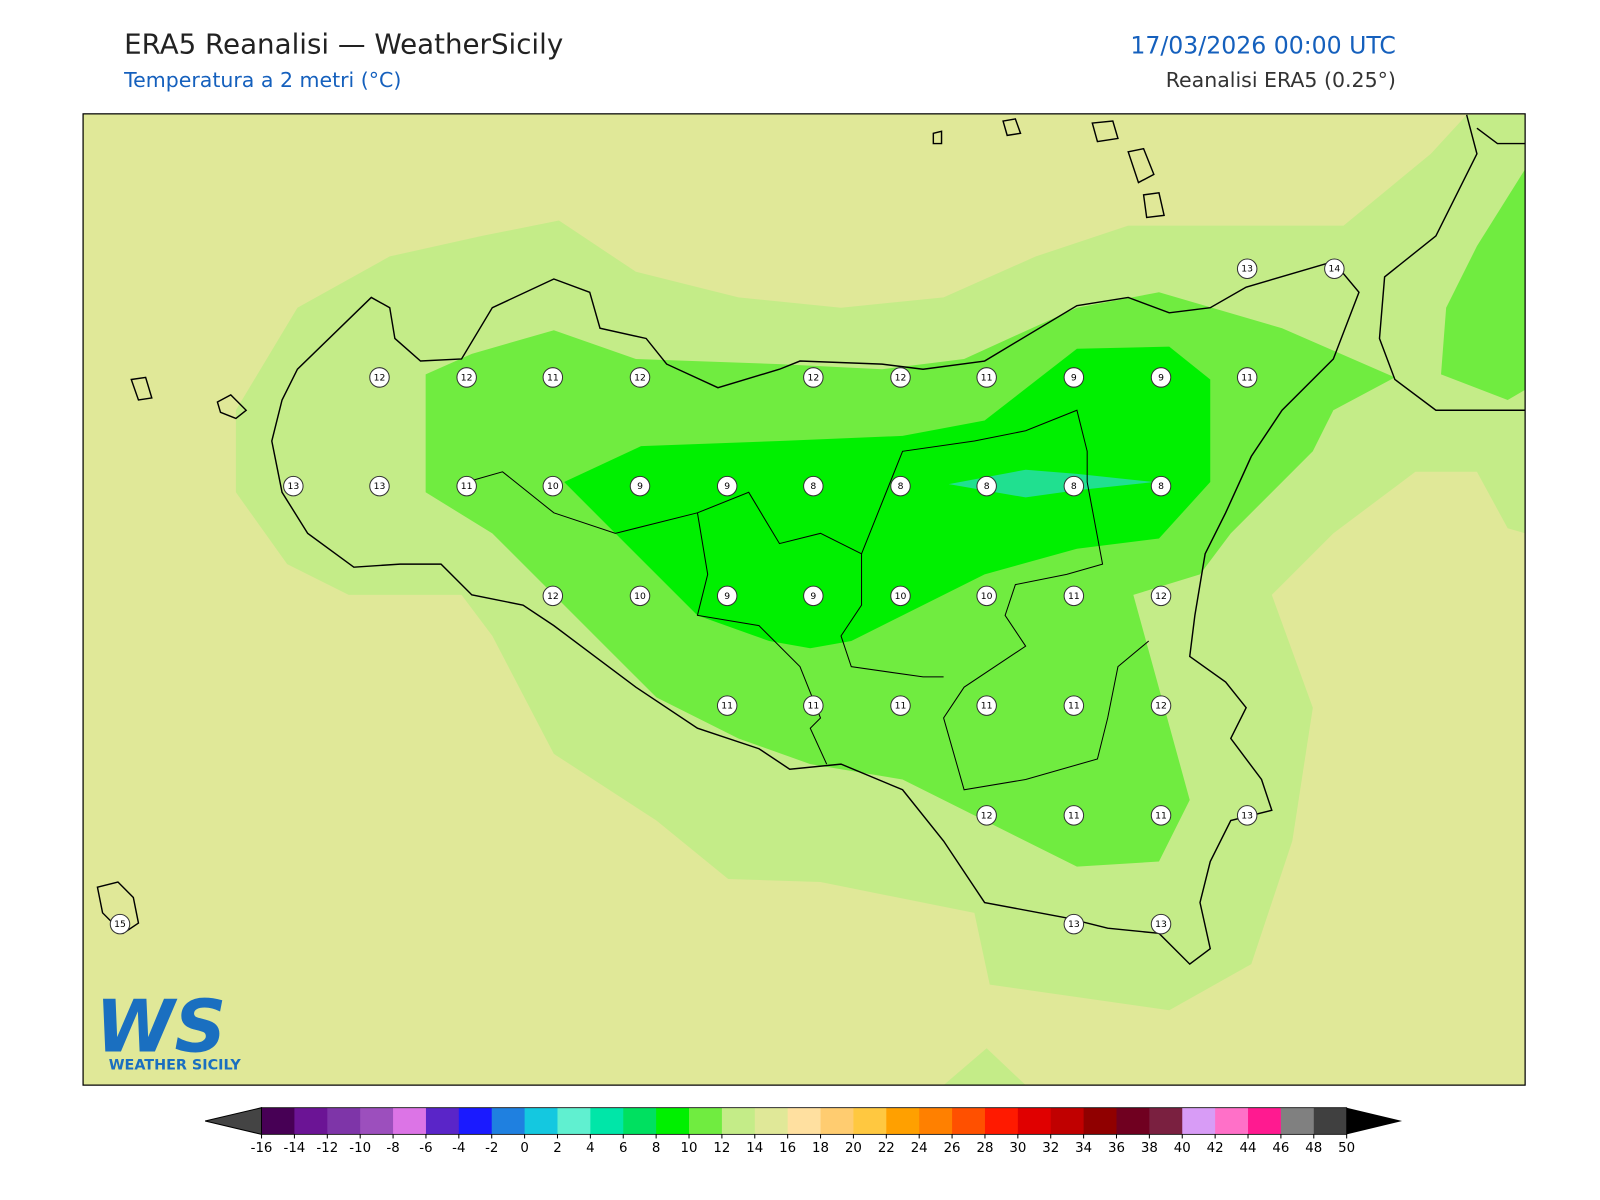  What do you see at coordinates (425, 1148) in the screenshot?
I see `colorbar-tick-label: -6` at bounding box center [425, 1148].